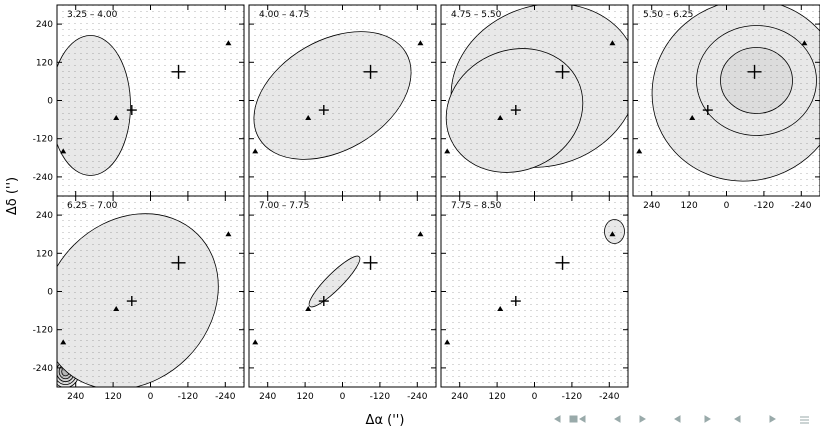 The height and width of the screenshot is (436, 820). I want to click on nav-symbols, so click(681, 419).